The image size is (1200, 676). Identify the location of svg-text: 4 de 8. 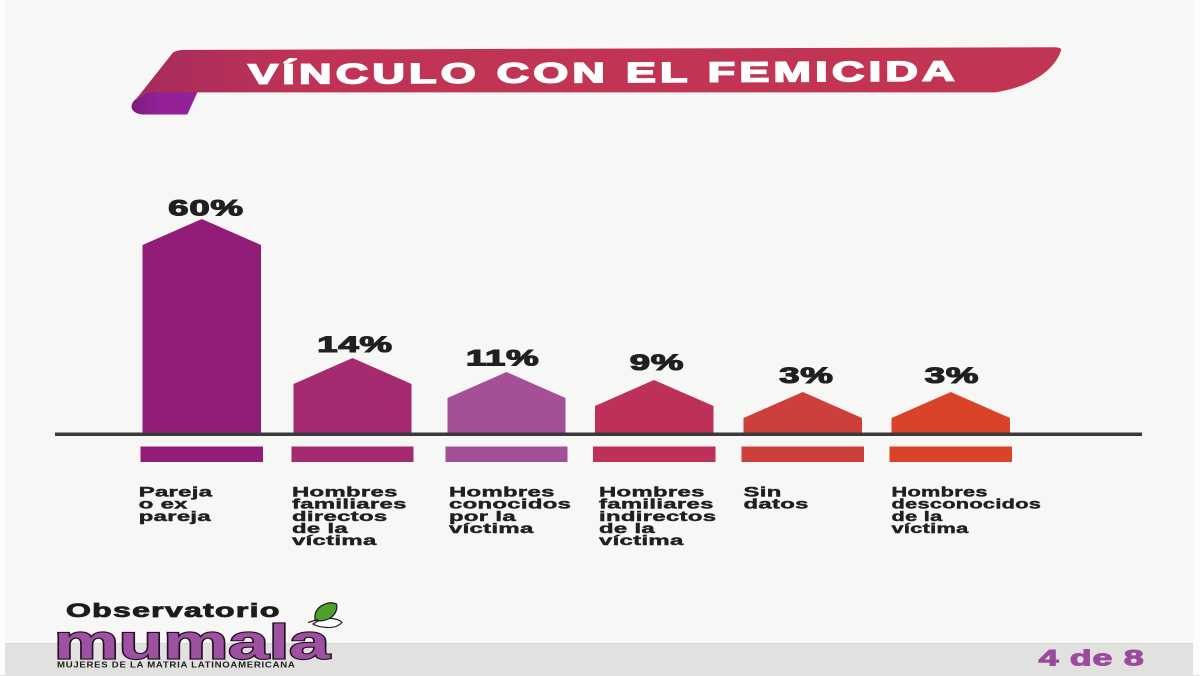
(1092, 658).